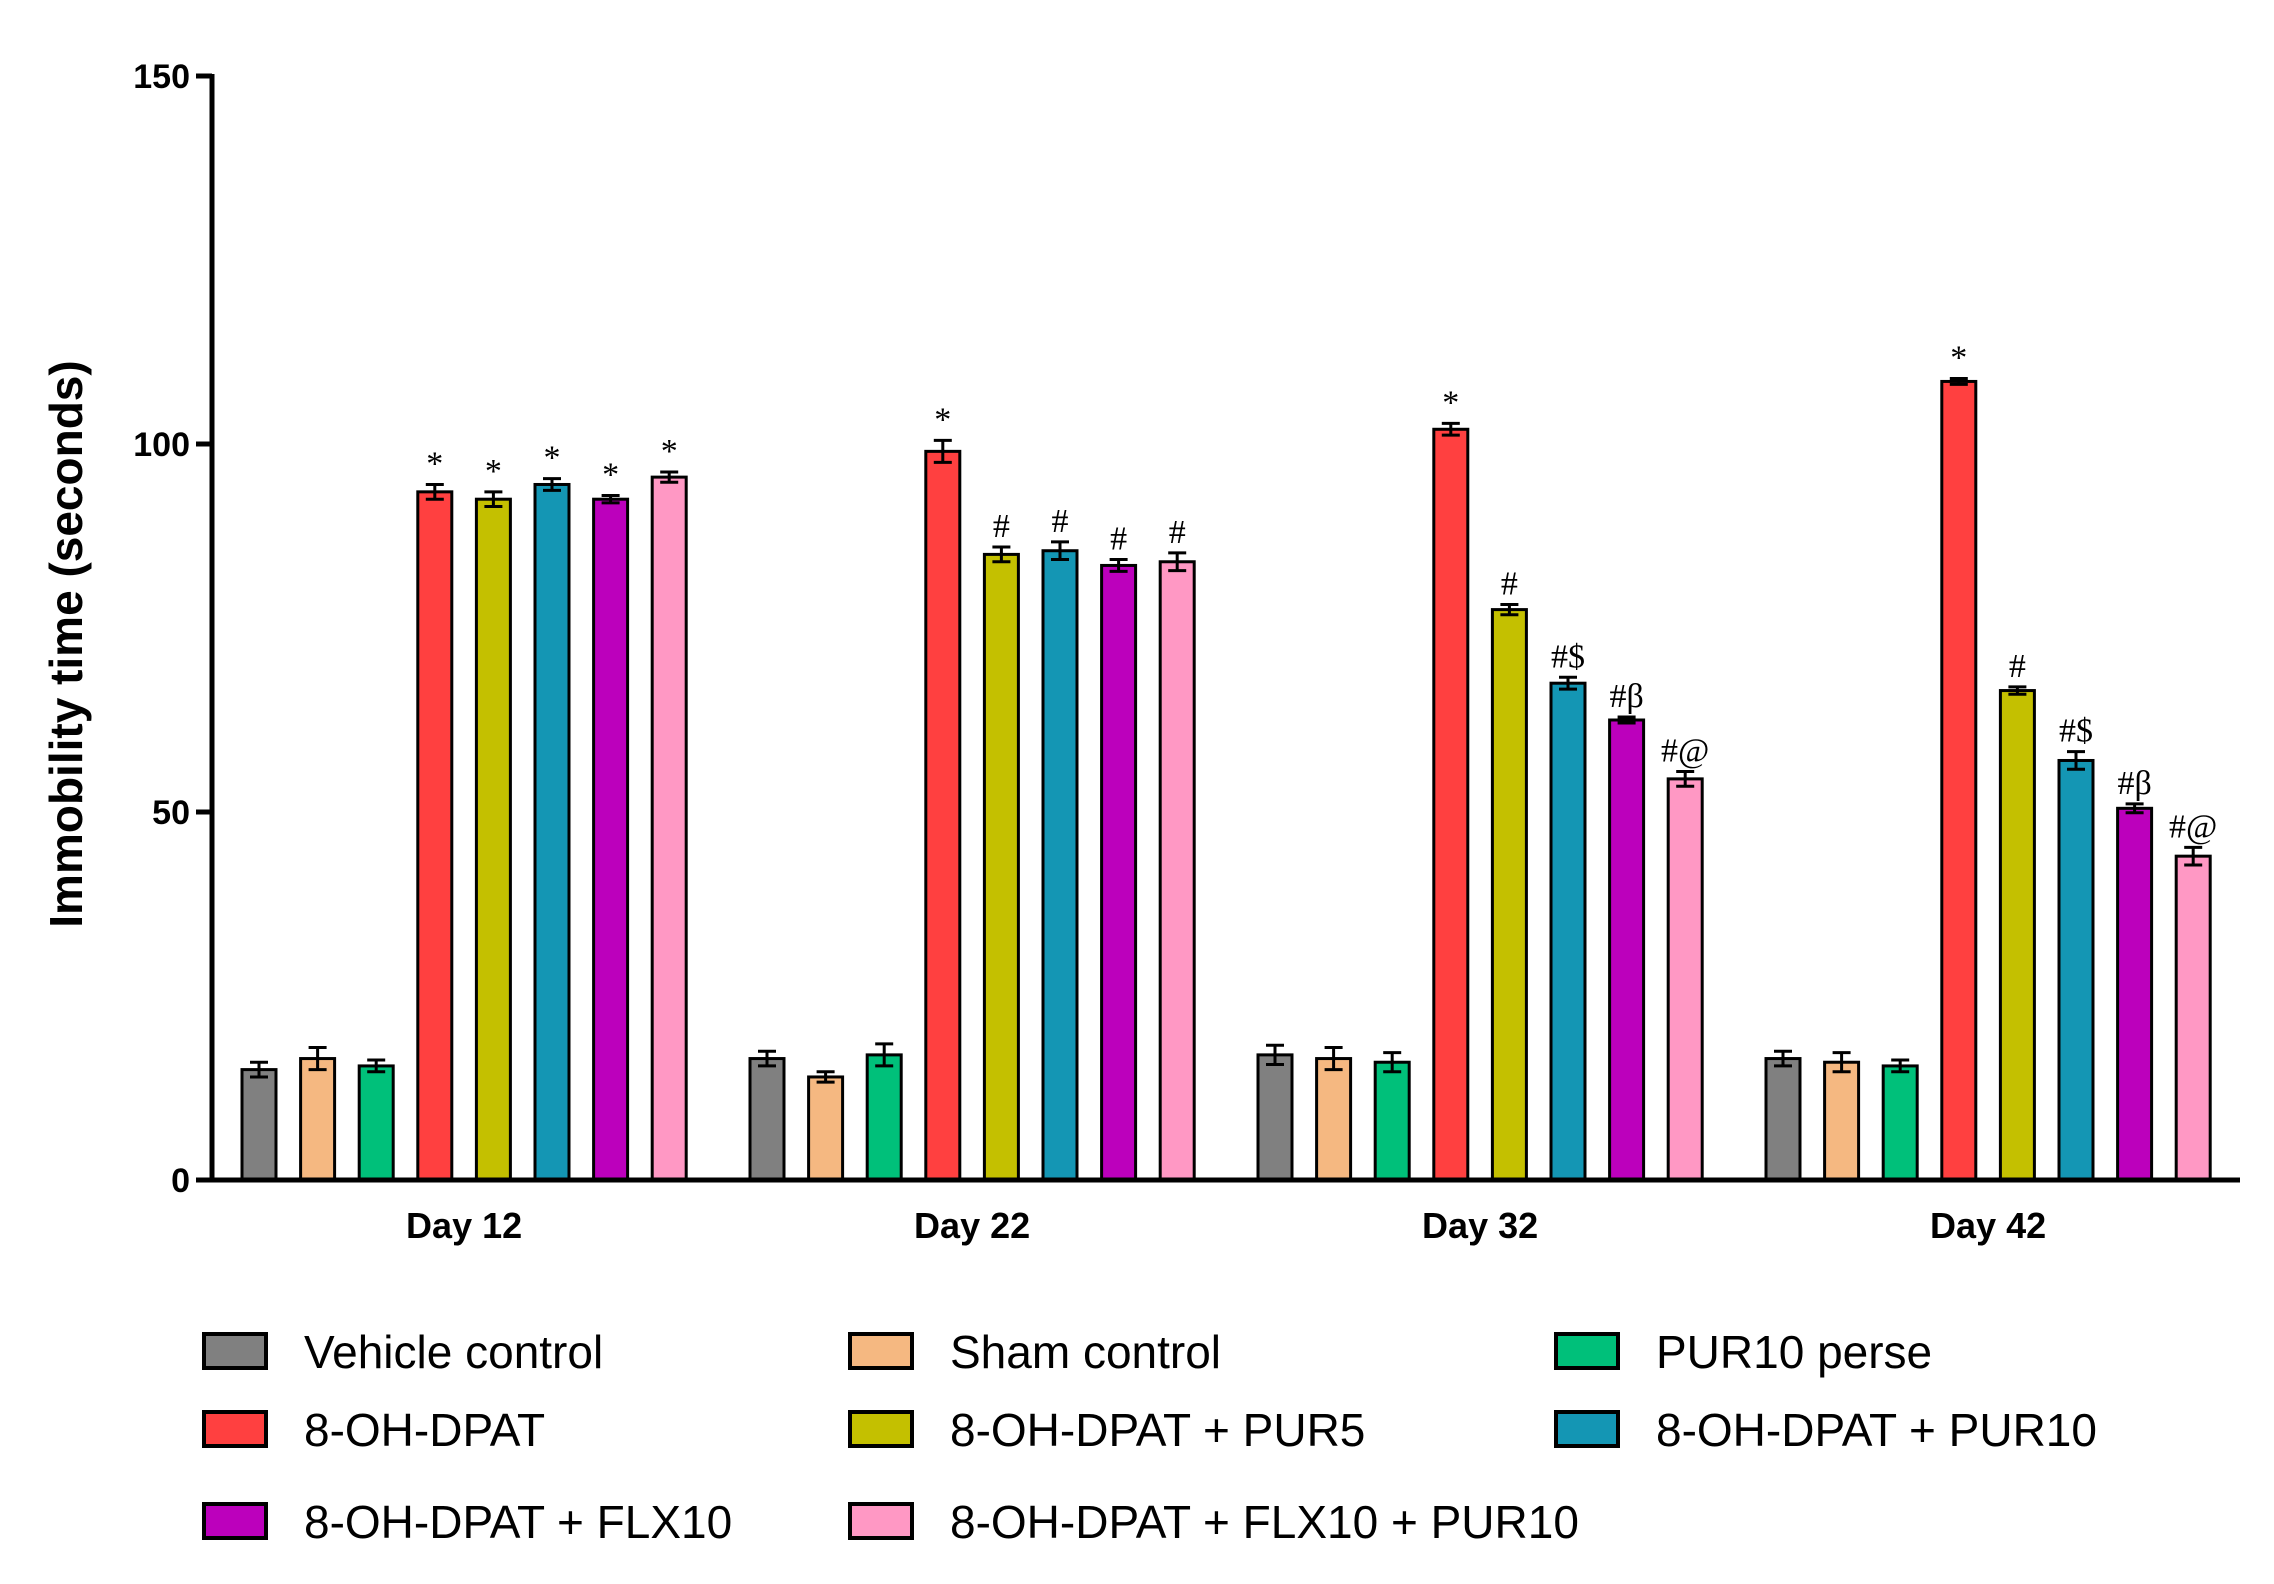  I want to click on y-tick-label-50: 50, so click(171, 813).